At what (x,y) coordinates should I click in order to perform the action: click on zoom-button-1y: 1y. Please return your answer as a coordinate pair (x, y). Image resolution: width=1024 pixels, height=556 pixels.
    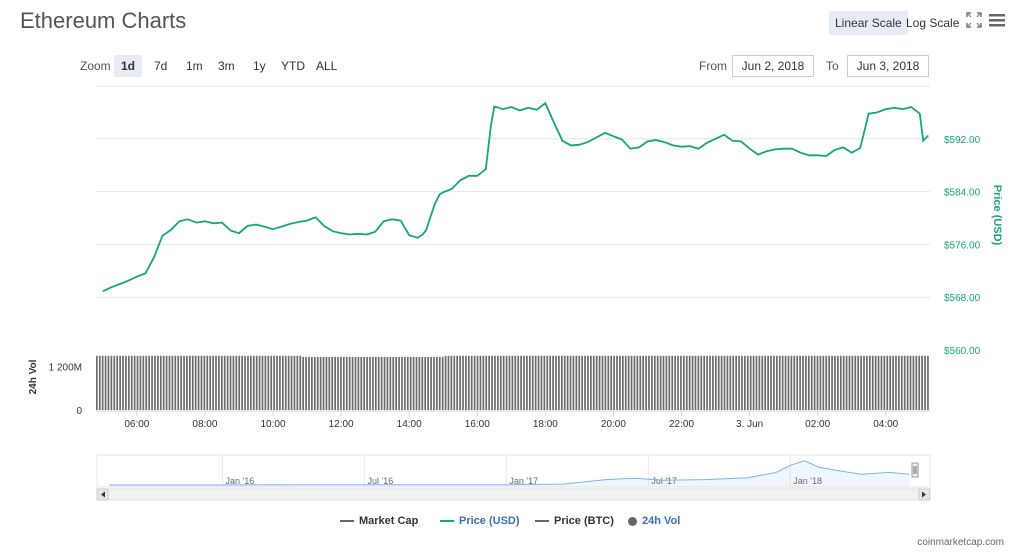
    Looking at the image, I should click on (259, 66).